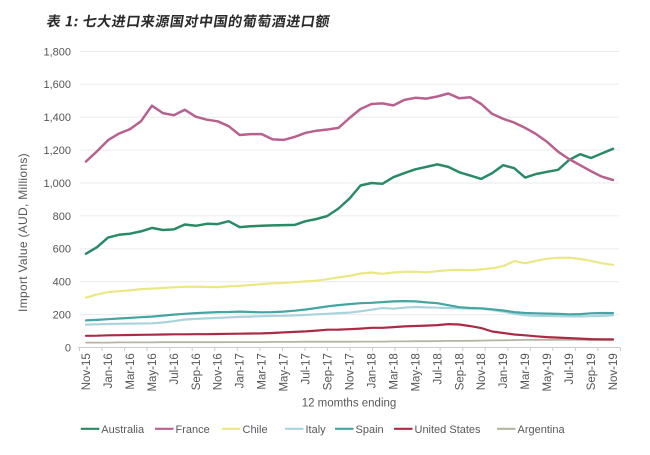 The image size is (650, 455). What do you see at coordinates (62, 250) in the screenshot?
I see `svg-text: 600` at bounding box center [62, 250].